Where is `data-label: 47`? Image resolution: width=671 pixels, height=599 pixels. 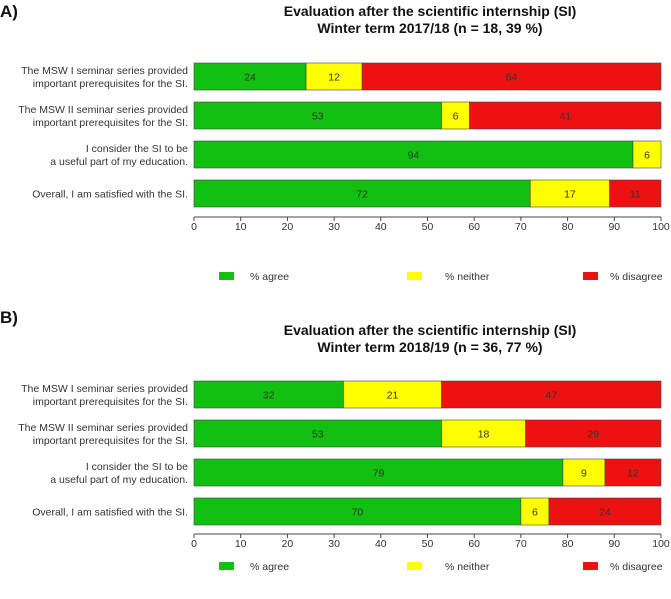 data-label: 47 is located at coordinates (551, 396).